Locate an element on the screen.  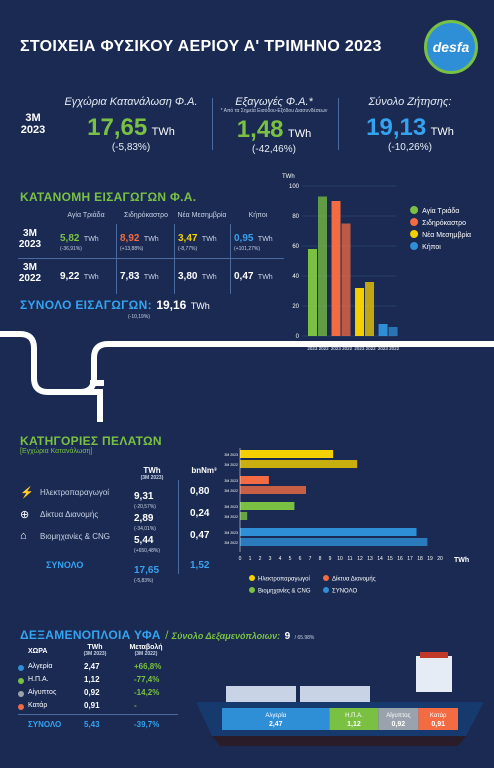
bar-4-2023 is located at coordinates (383, 330).